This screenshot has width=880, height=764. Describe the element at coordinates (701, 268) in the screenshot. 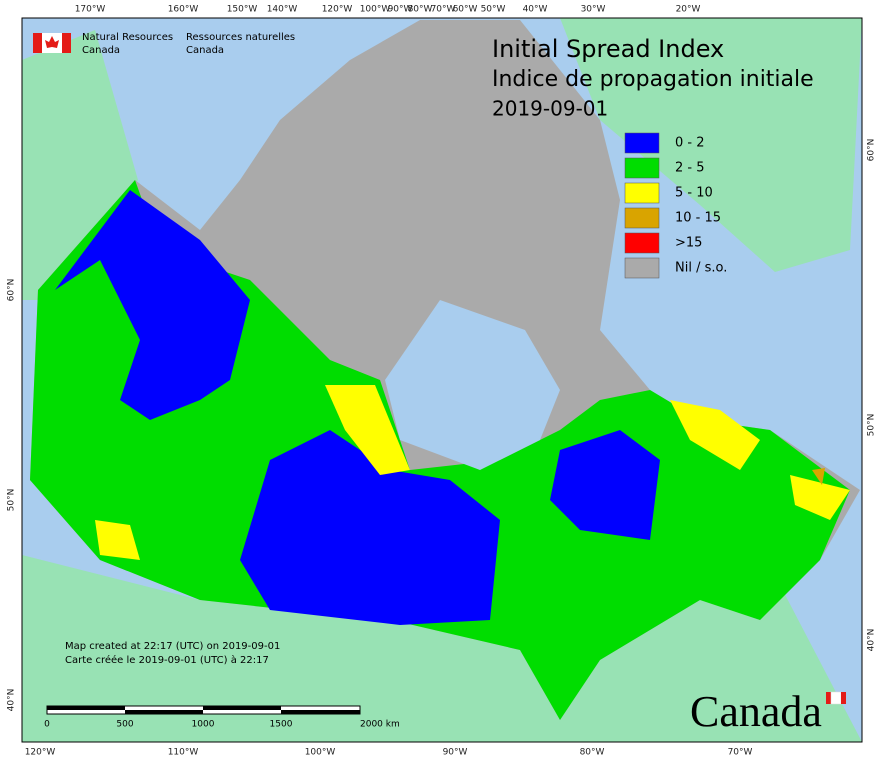

I see `legend-label: Nil / s.o.` at that location.